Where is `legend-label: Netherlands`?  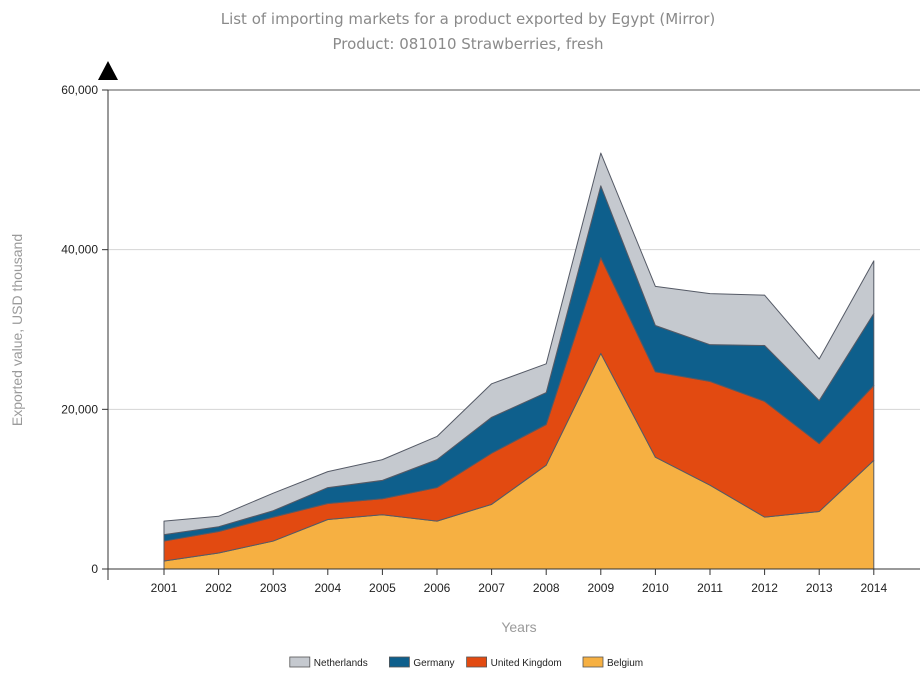 legend-label: Netherlands is located at coordinates (341, 663).